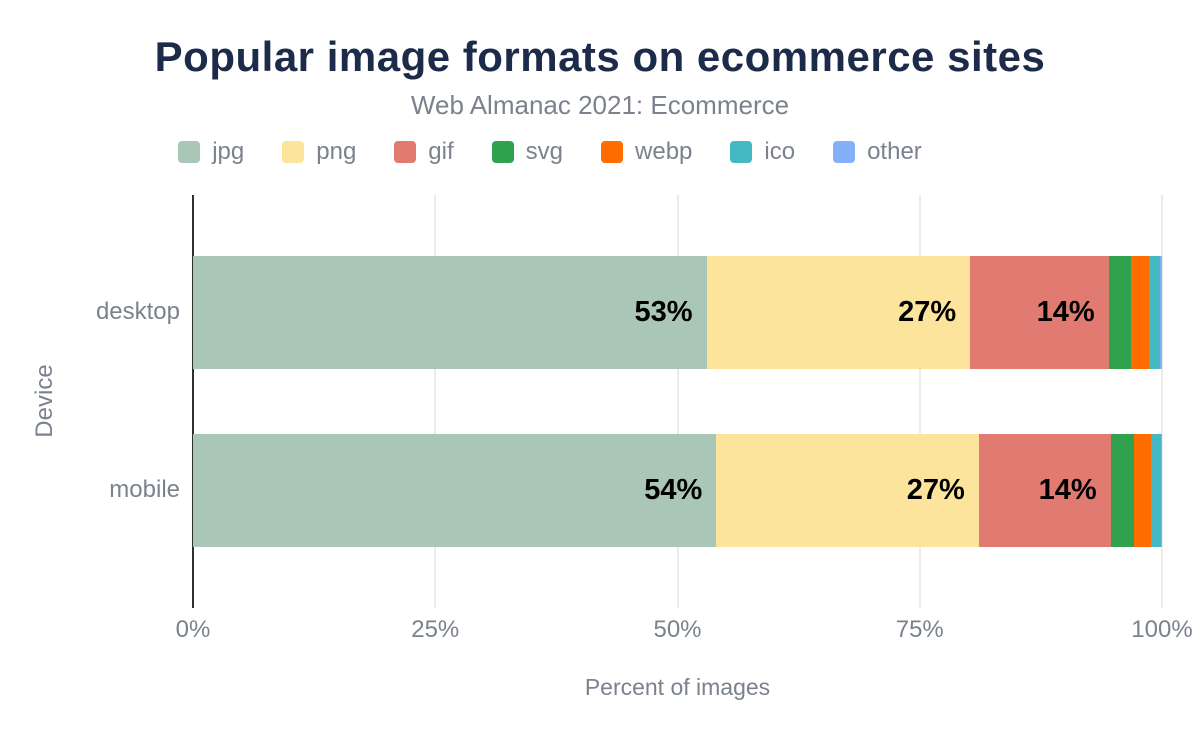  Describe the element at coordinates (844, 152) in the screenshot. I see `legend-swatch-other-icon` at that location.